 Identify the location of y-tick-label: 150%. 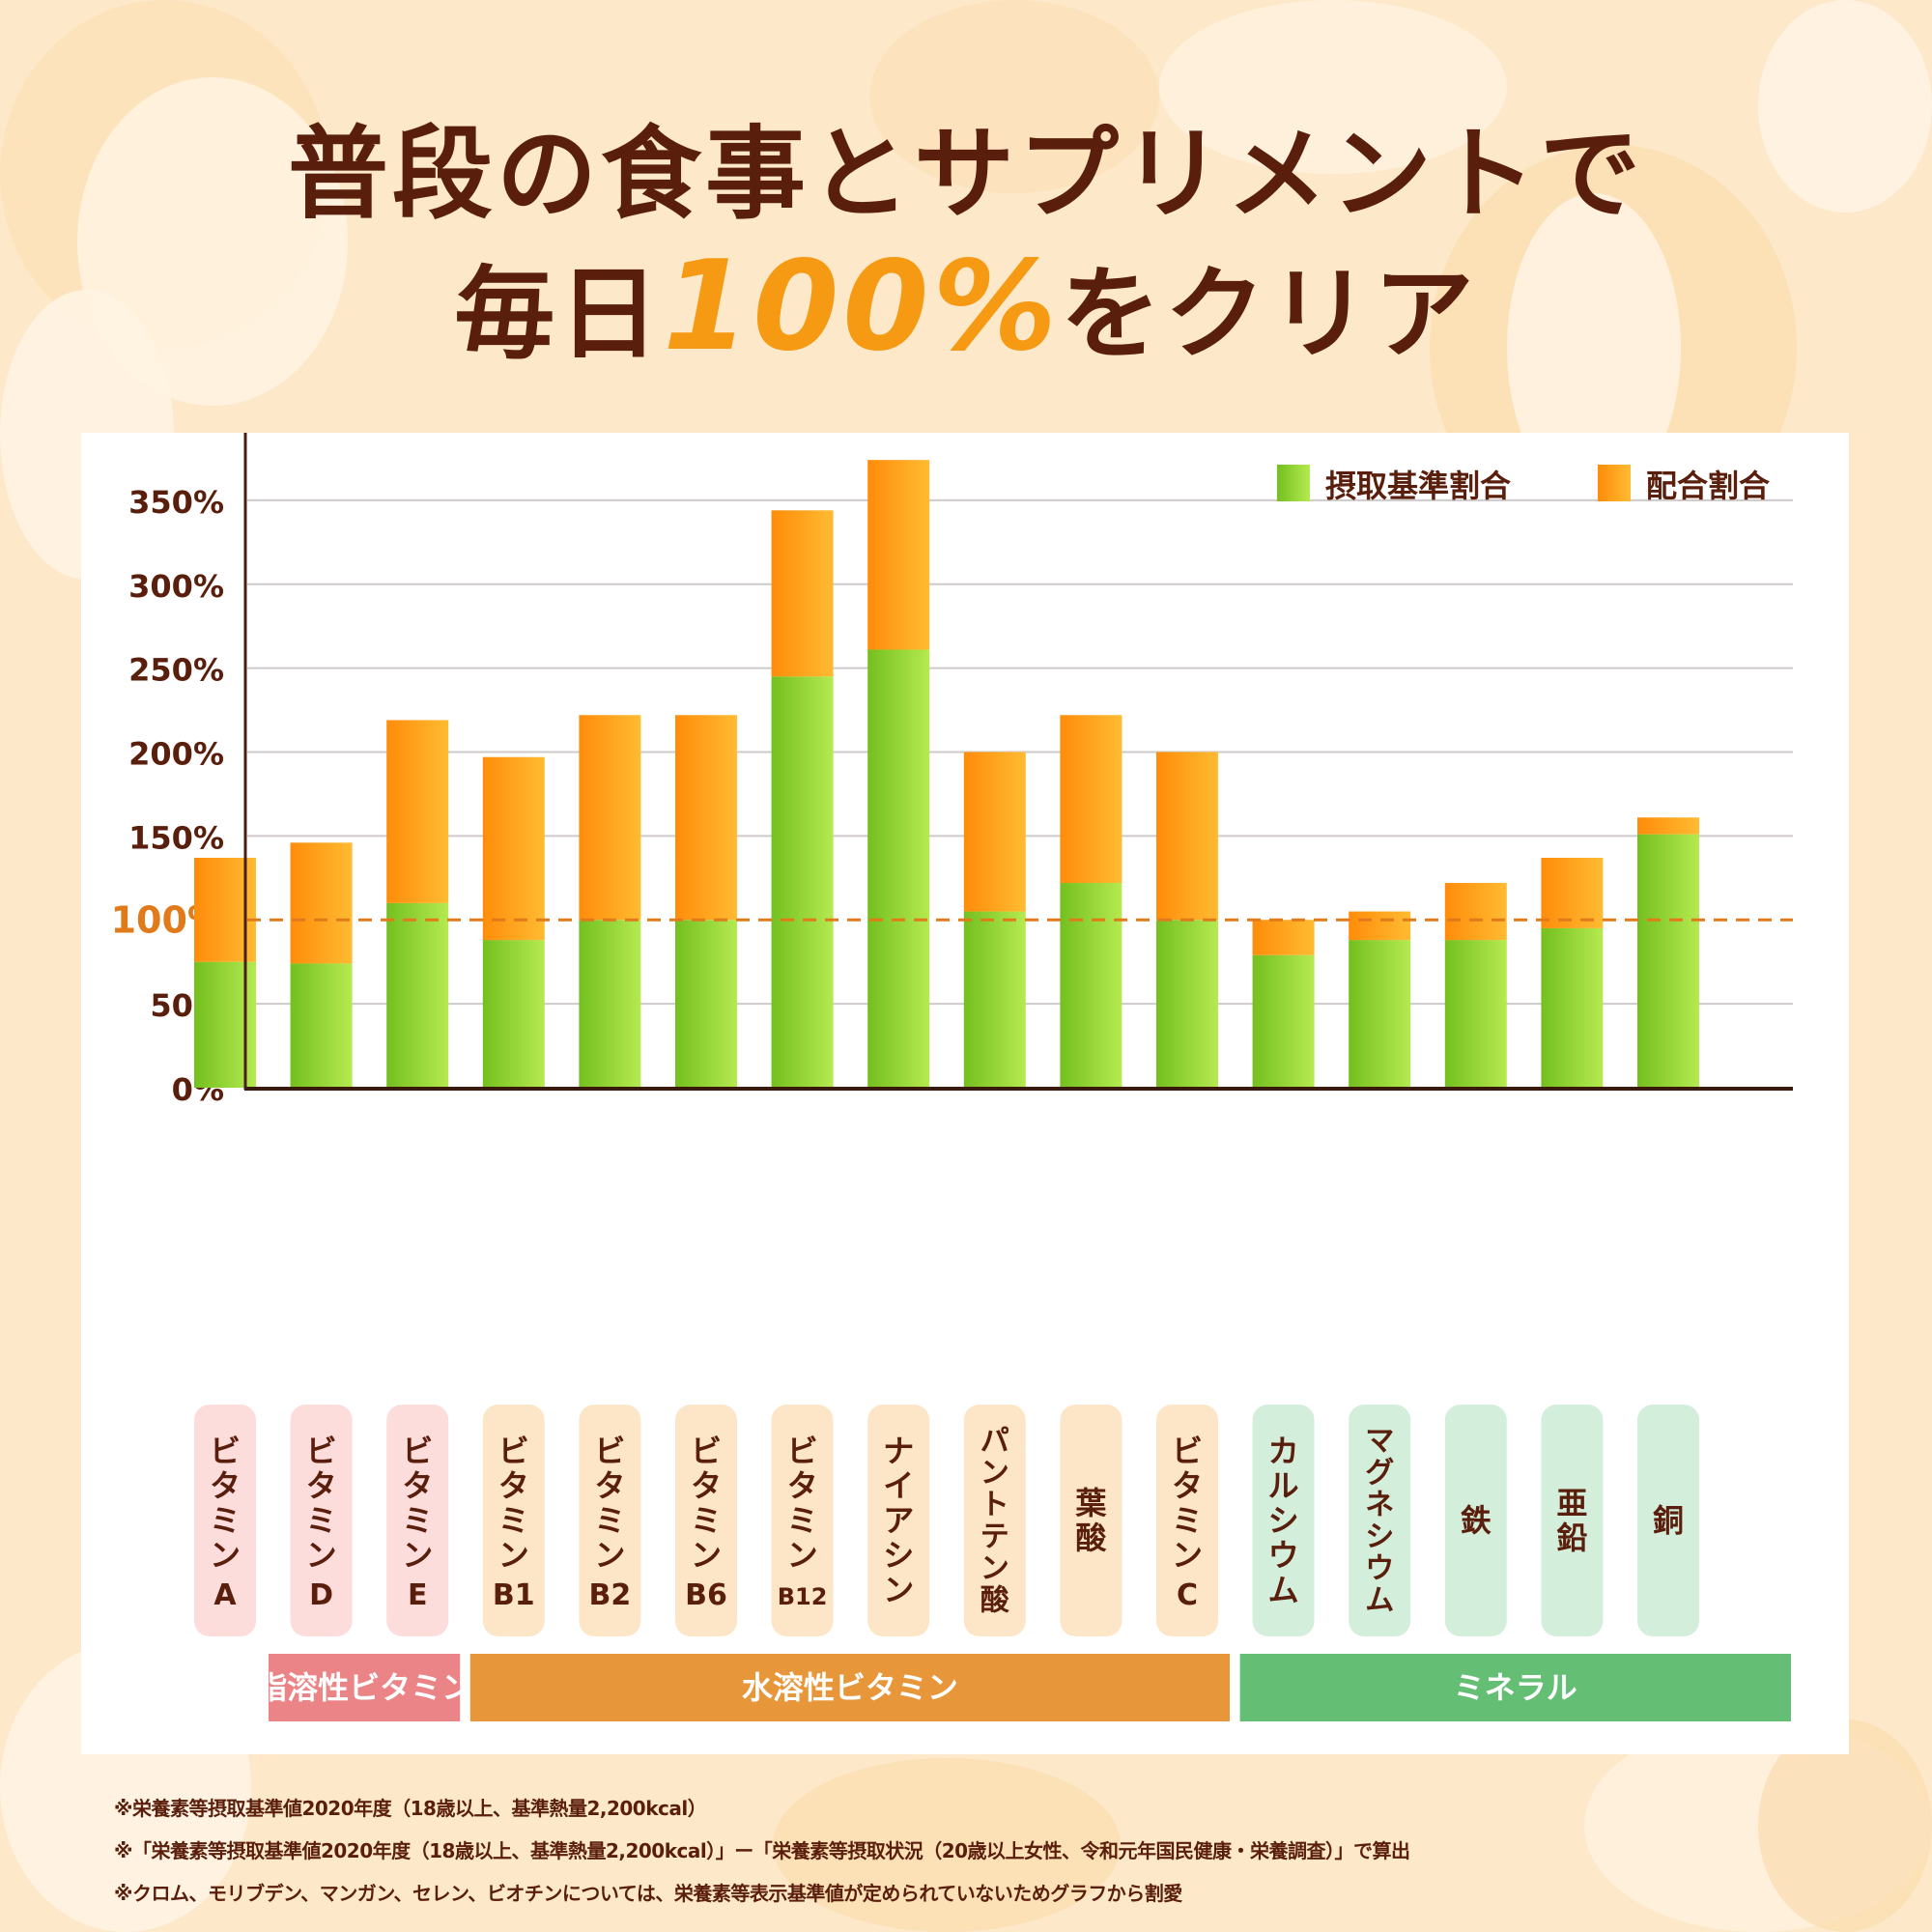
(176, 837).